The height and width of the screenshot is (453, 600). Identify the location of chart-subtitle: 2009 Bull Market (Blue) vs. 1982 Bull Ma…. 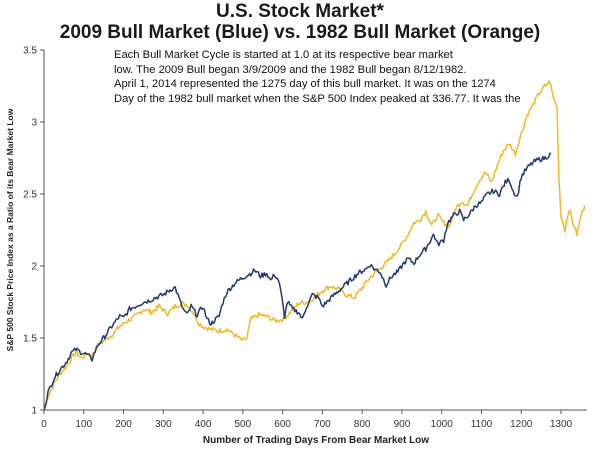
(300, 32).